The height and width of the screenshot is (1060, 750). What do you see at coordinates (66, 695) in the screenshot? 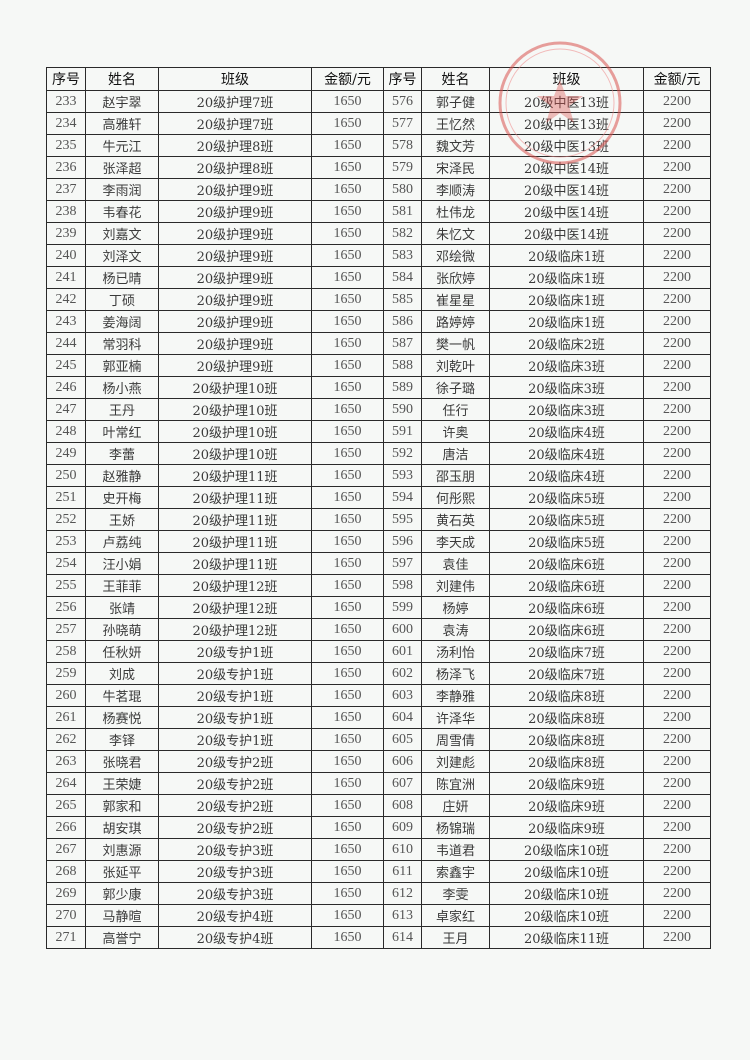
I see `cell-index: 260` at bounding box center [66, 695].